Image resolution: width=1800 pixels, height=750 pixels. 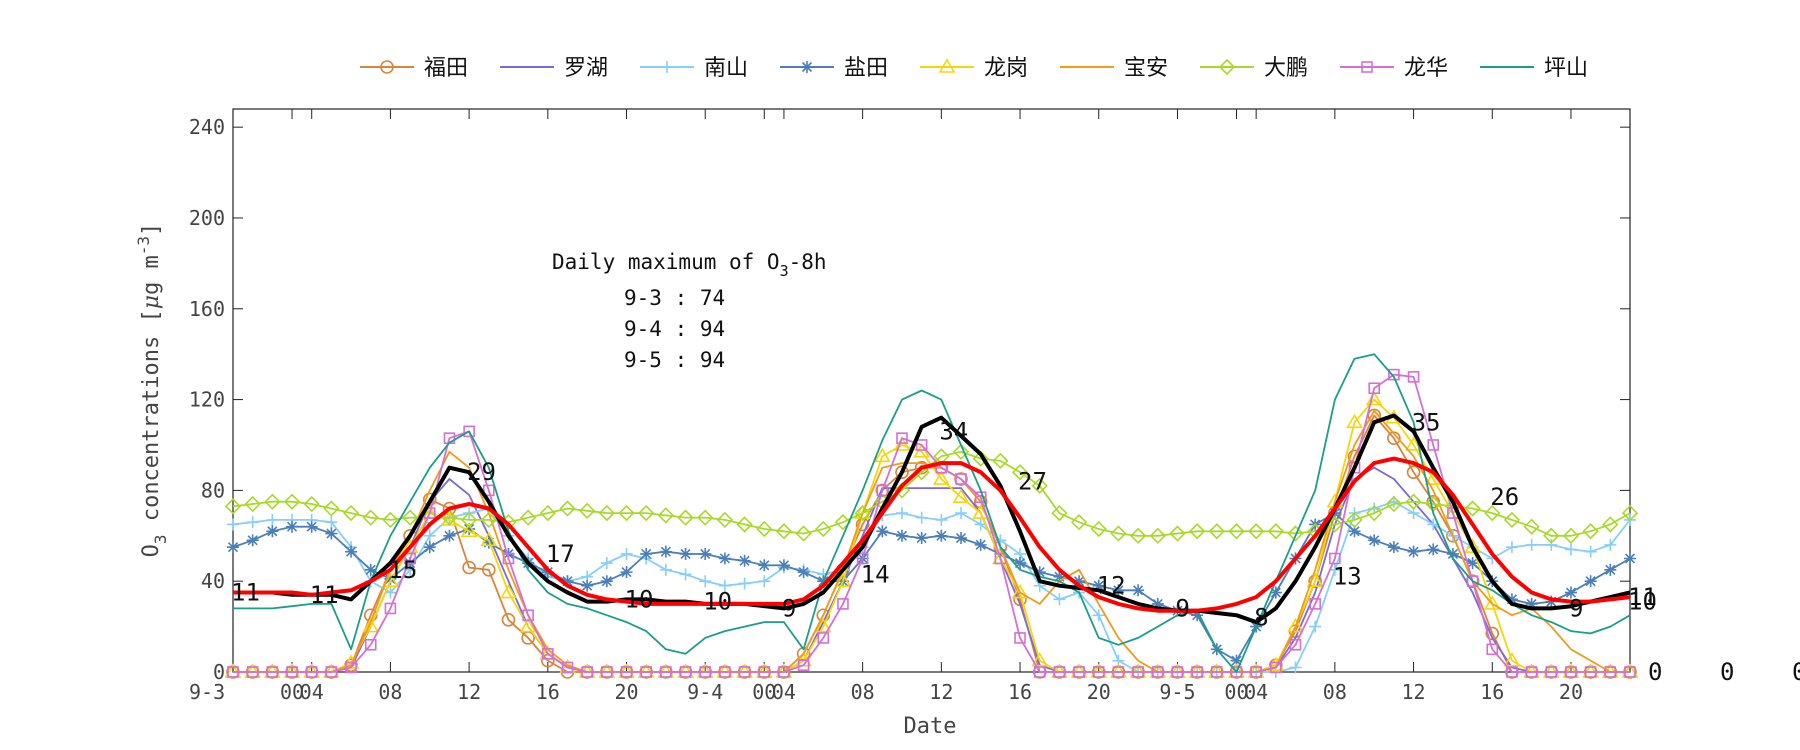 I want to click on legend-label-5: 宝安, so click(x=1146, y=68).